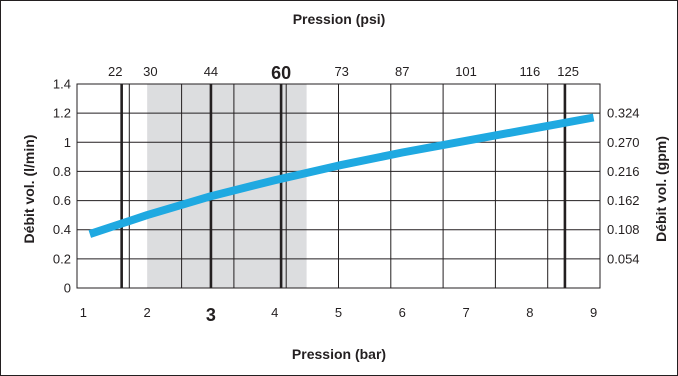 Image resolution: width=678 pixels, height=376 pixels. I want to click on y-right-axis-title: Débit vol. (gpm), so click(661, 189).